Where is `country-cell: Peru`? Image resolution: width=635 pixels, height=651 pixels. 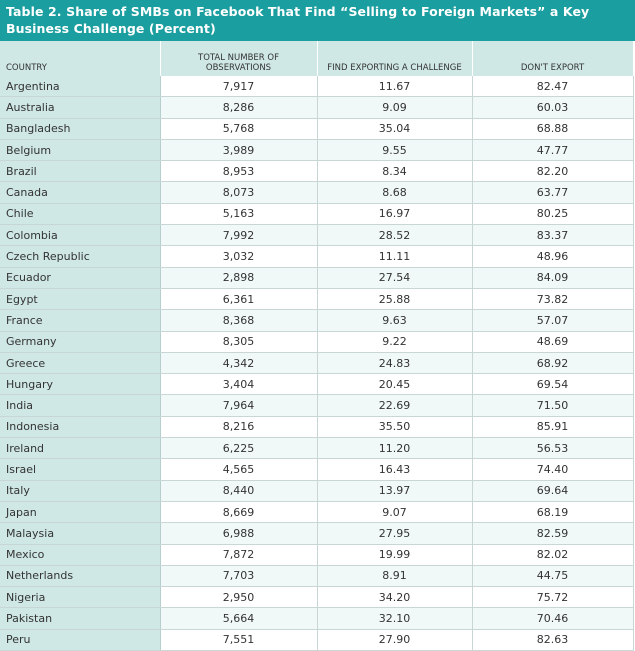
country-cell: Peru is located at coordinates (80, 640).